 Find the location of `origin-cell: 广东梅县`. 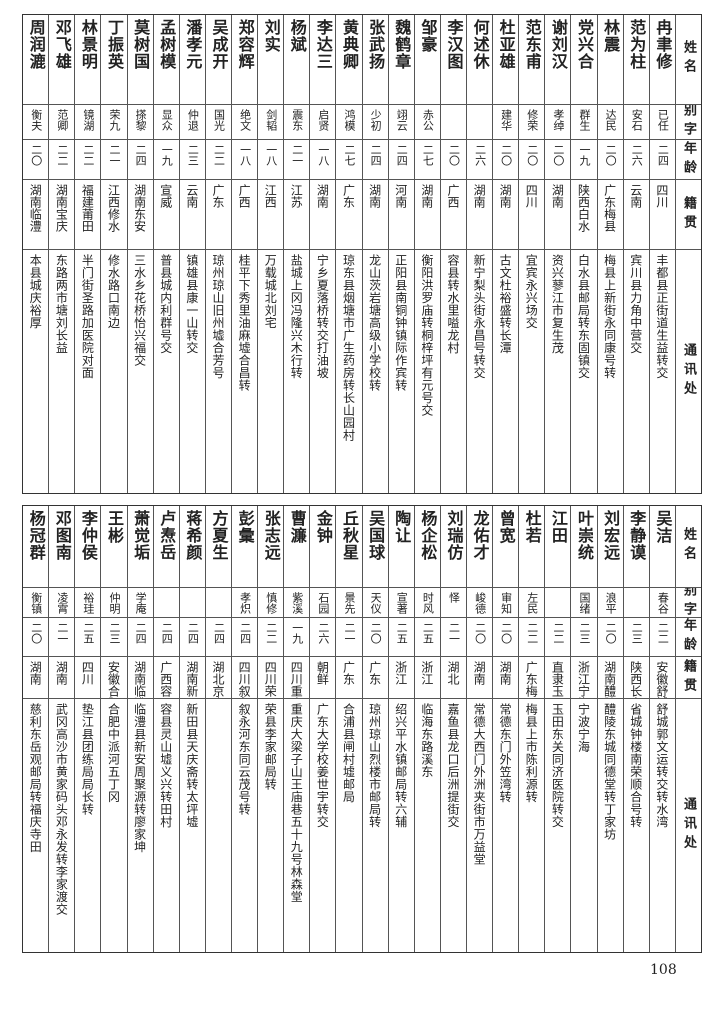

origin-cell: 广东梅县 is located at coordinates (532, 678).